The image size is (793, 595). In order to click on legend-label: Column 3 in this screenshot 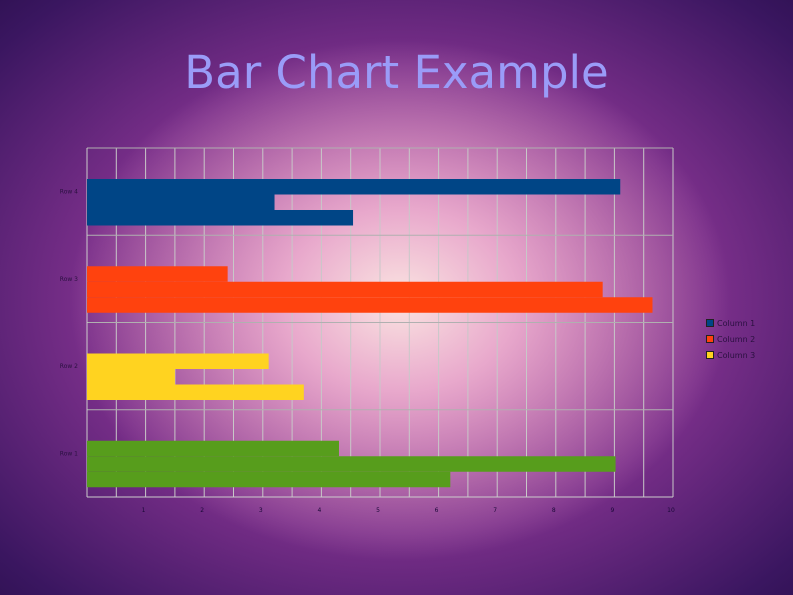, I will do `click(736, 355)`.